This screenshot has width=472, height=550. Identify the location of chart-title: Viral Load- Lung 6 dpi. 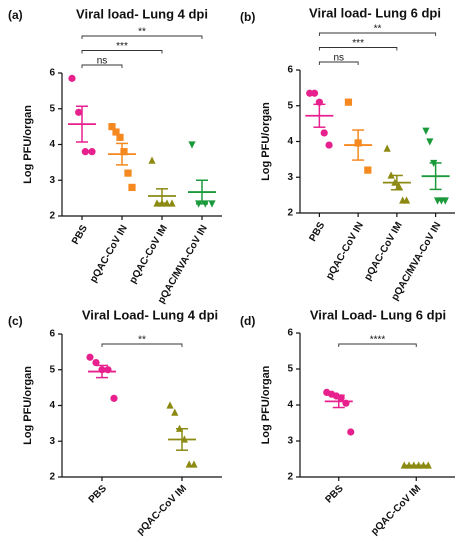
(378, 314).